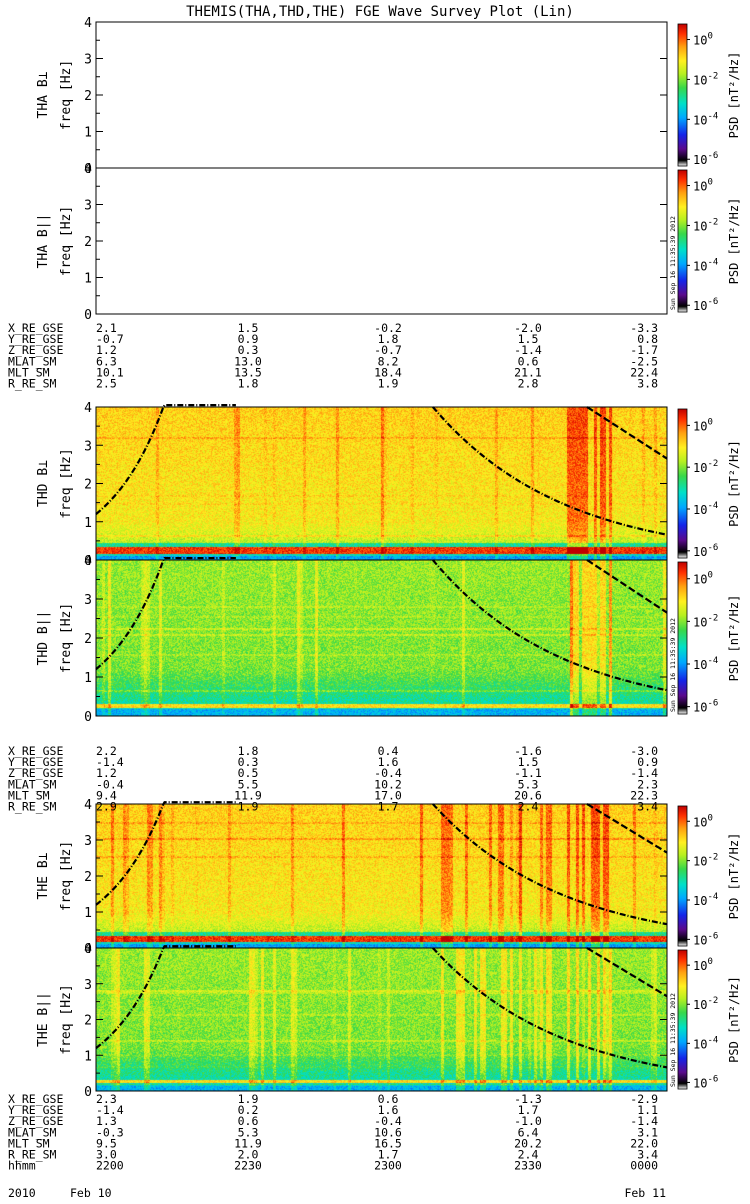  What do you see at coordinates (248, 361) in the screenshot?
I see `ephemeris-value: 13.0` at bounding box center [248, 361].